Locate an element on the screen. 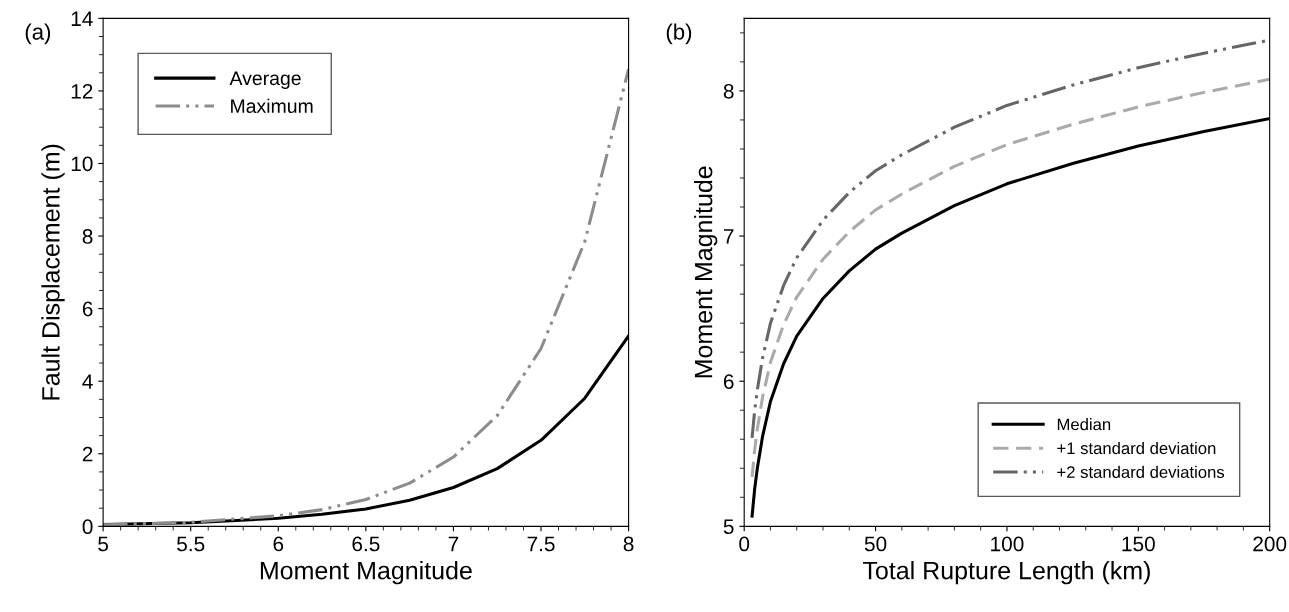  x-tick-label: 5.5 is located at coordinates (191, 544).